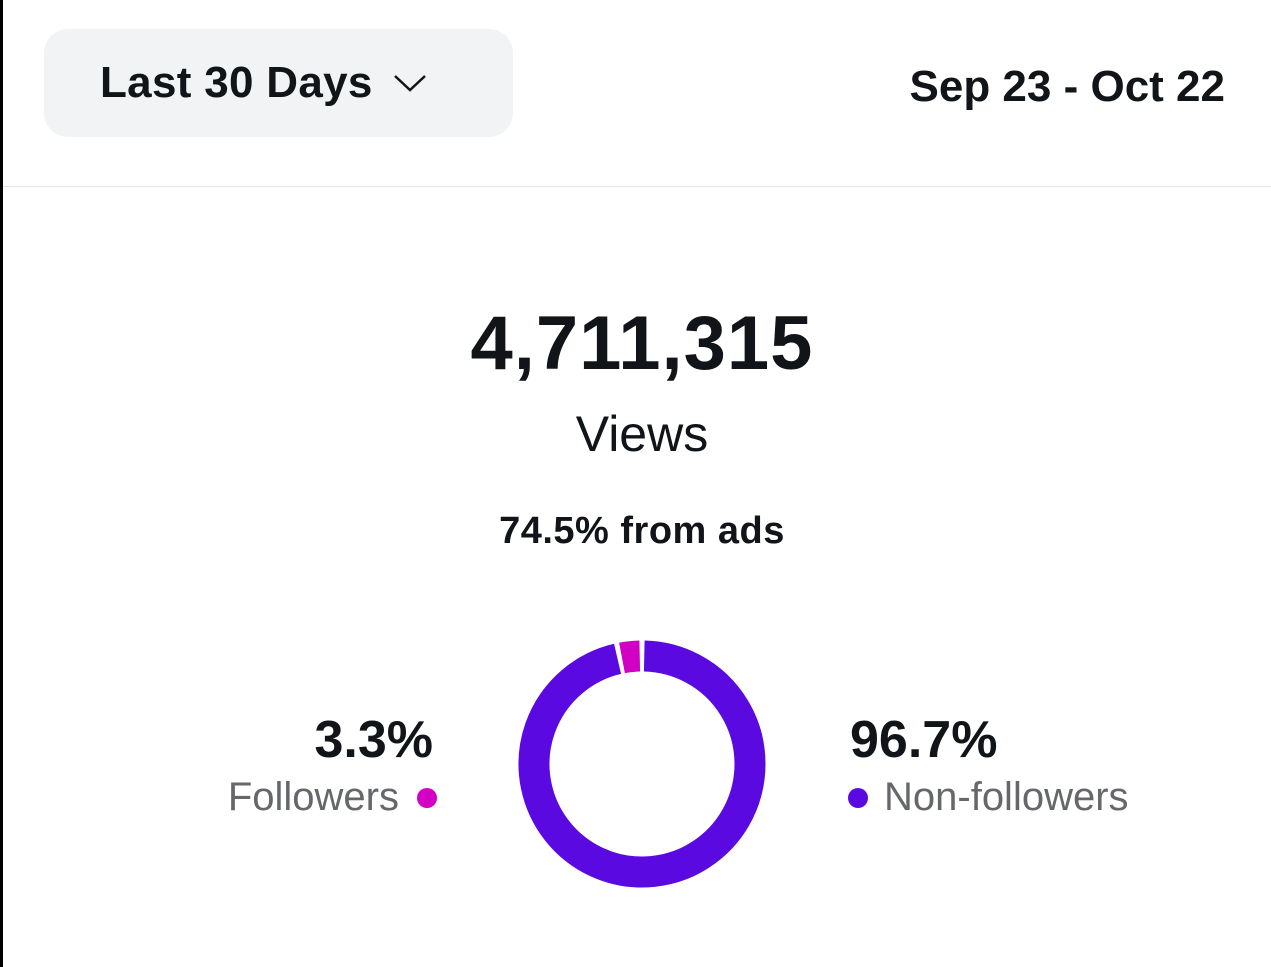 This screenshot has width=1271, height=967. I want to click on legend-followers: Followers, so click(332, 797).